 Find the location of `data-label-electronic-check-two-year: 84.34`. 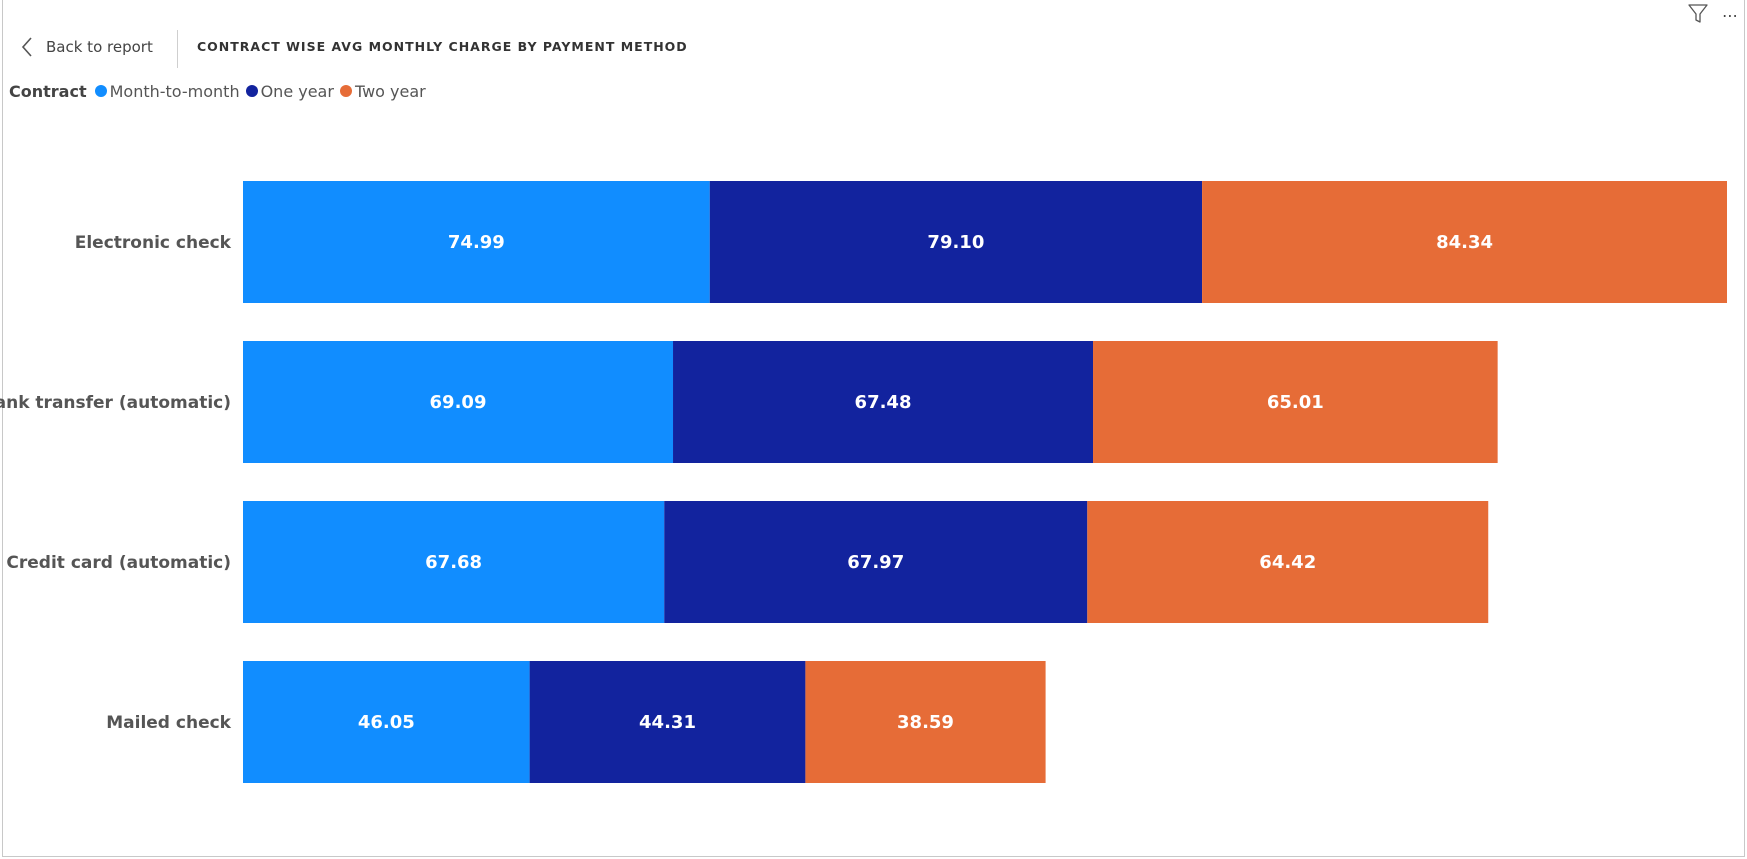

data-label-electronic-check-two-year: 84.34 is located at coordinates (1464, 242).